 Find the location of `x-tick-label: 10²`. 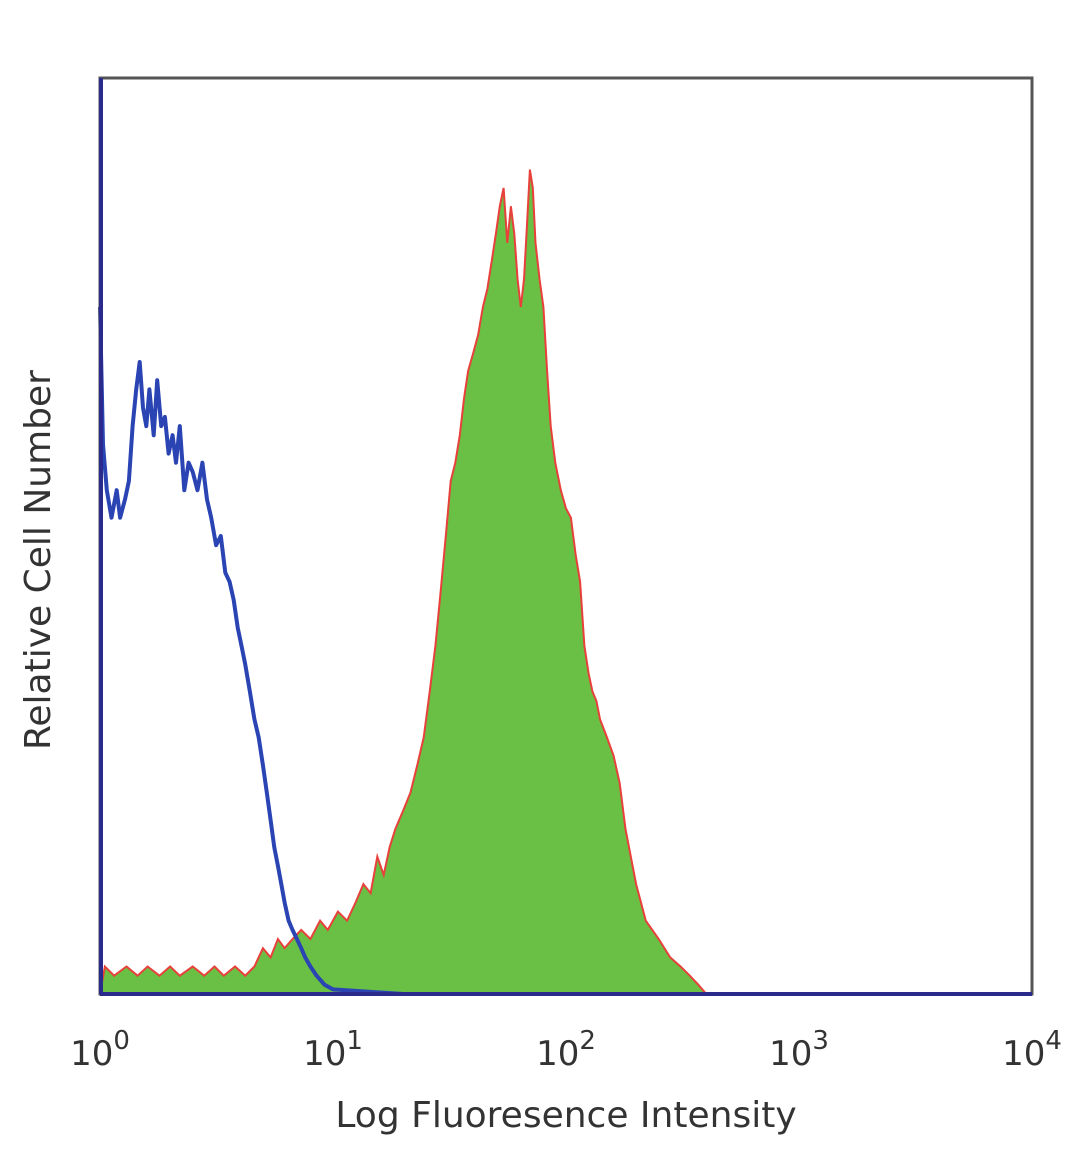

x-tick-label: 10² is located at coordinates (566, 1050).